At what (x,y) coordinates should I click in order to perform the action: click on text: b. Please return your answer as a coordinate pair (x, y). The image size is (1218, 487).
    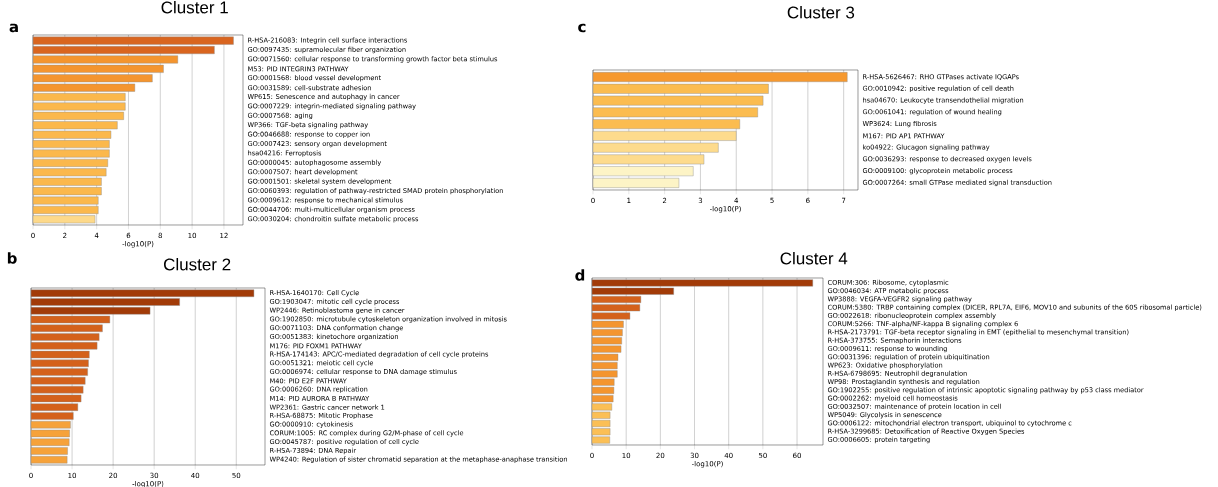
    Looking at the image, I should click on (12, 258).